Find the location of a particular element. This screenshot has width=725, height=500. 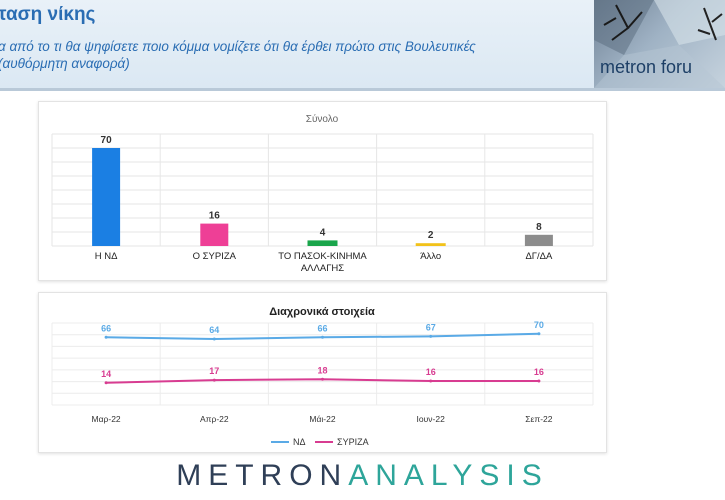

series-value-label: 18 is located at coordinates (322, 370).